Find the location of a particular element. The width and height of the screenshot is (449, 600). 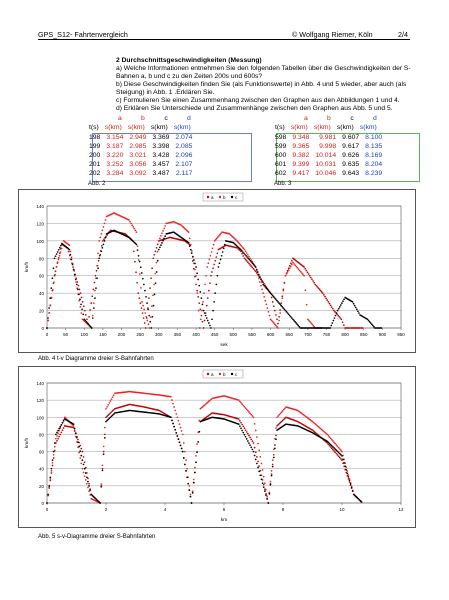

x-tick-label: 12 is located at coordinates (401, 509).